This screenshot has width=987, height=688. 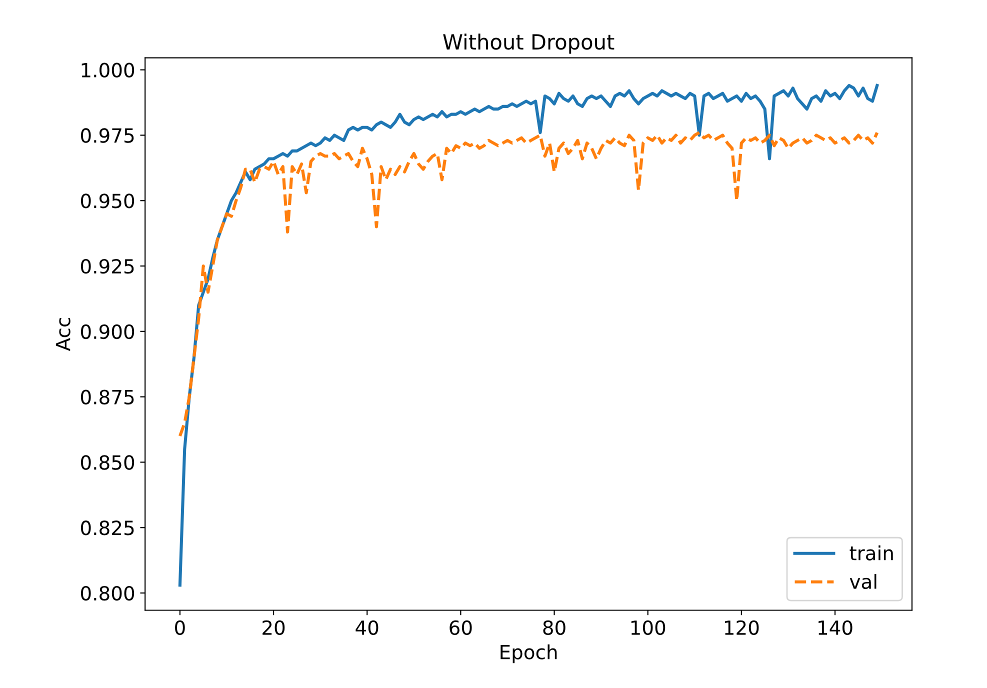 I want to click on x-axis-title: Epoch, so click(x=528, y=654).